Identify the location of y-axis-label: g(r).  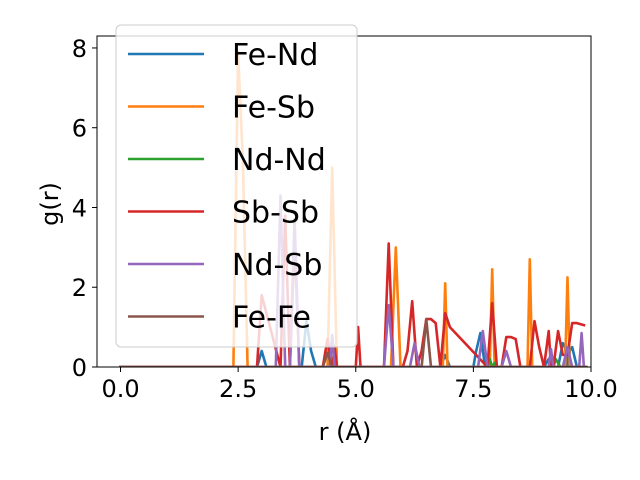
(50, 204).